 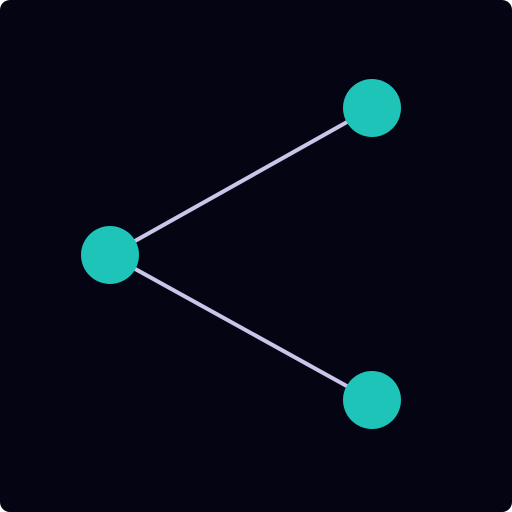 What do you see at coordinates (372, 400) in the screenshot?
I see `node-bottom-right` at bounding box center [372, 400].